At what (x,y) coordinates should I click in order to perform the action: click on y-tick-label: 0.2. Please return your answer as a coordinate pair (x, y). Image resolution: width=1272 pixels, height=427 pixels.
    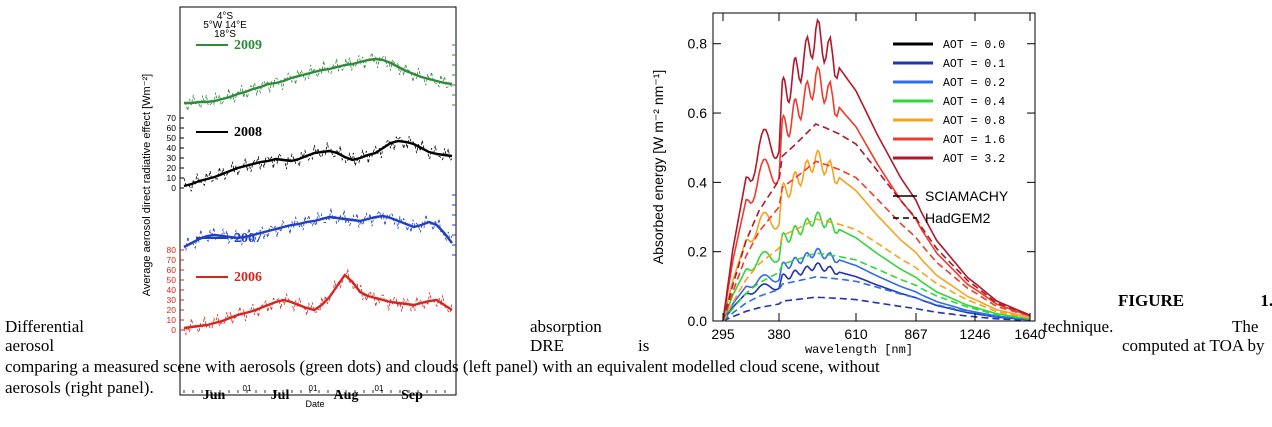
    Looking at the image, I should click on (698, 252).